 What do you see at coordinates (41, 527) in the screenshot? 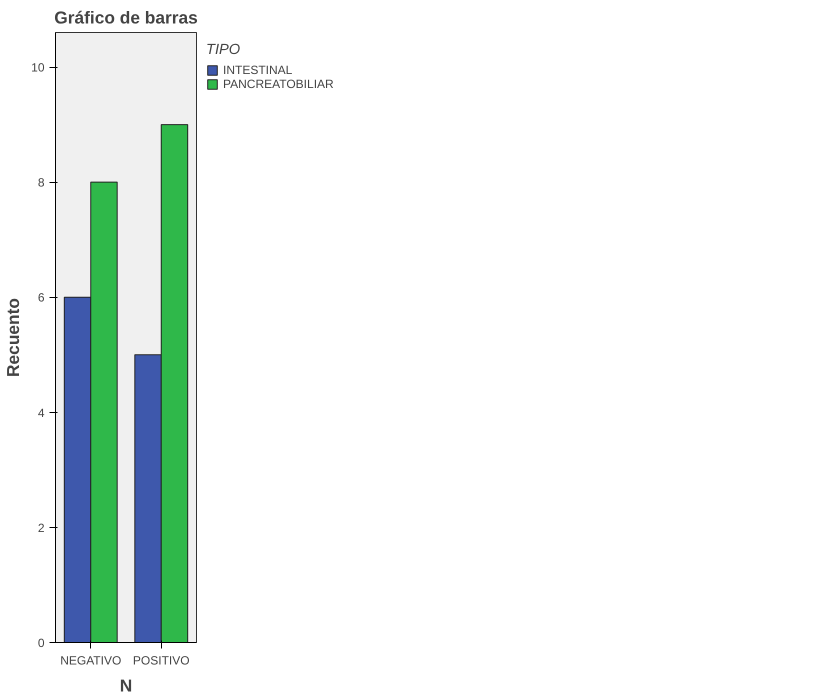
I see `y-tick-label: 2` at bounding box center [41, 527].